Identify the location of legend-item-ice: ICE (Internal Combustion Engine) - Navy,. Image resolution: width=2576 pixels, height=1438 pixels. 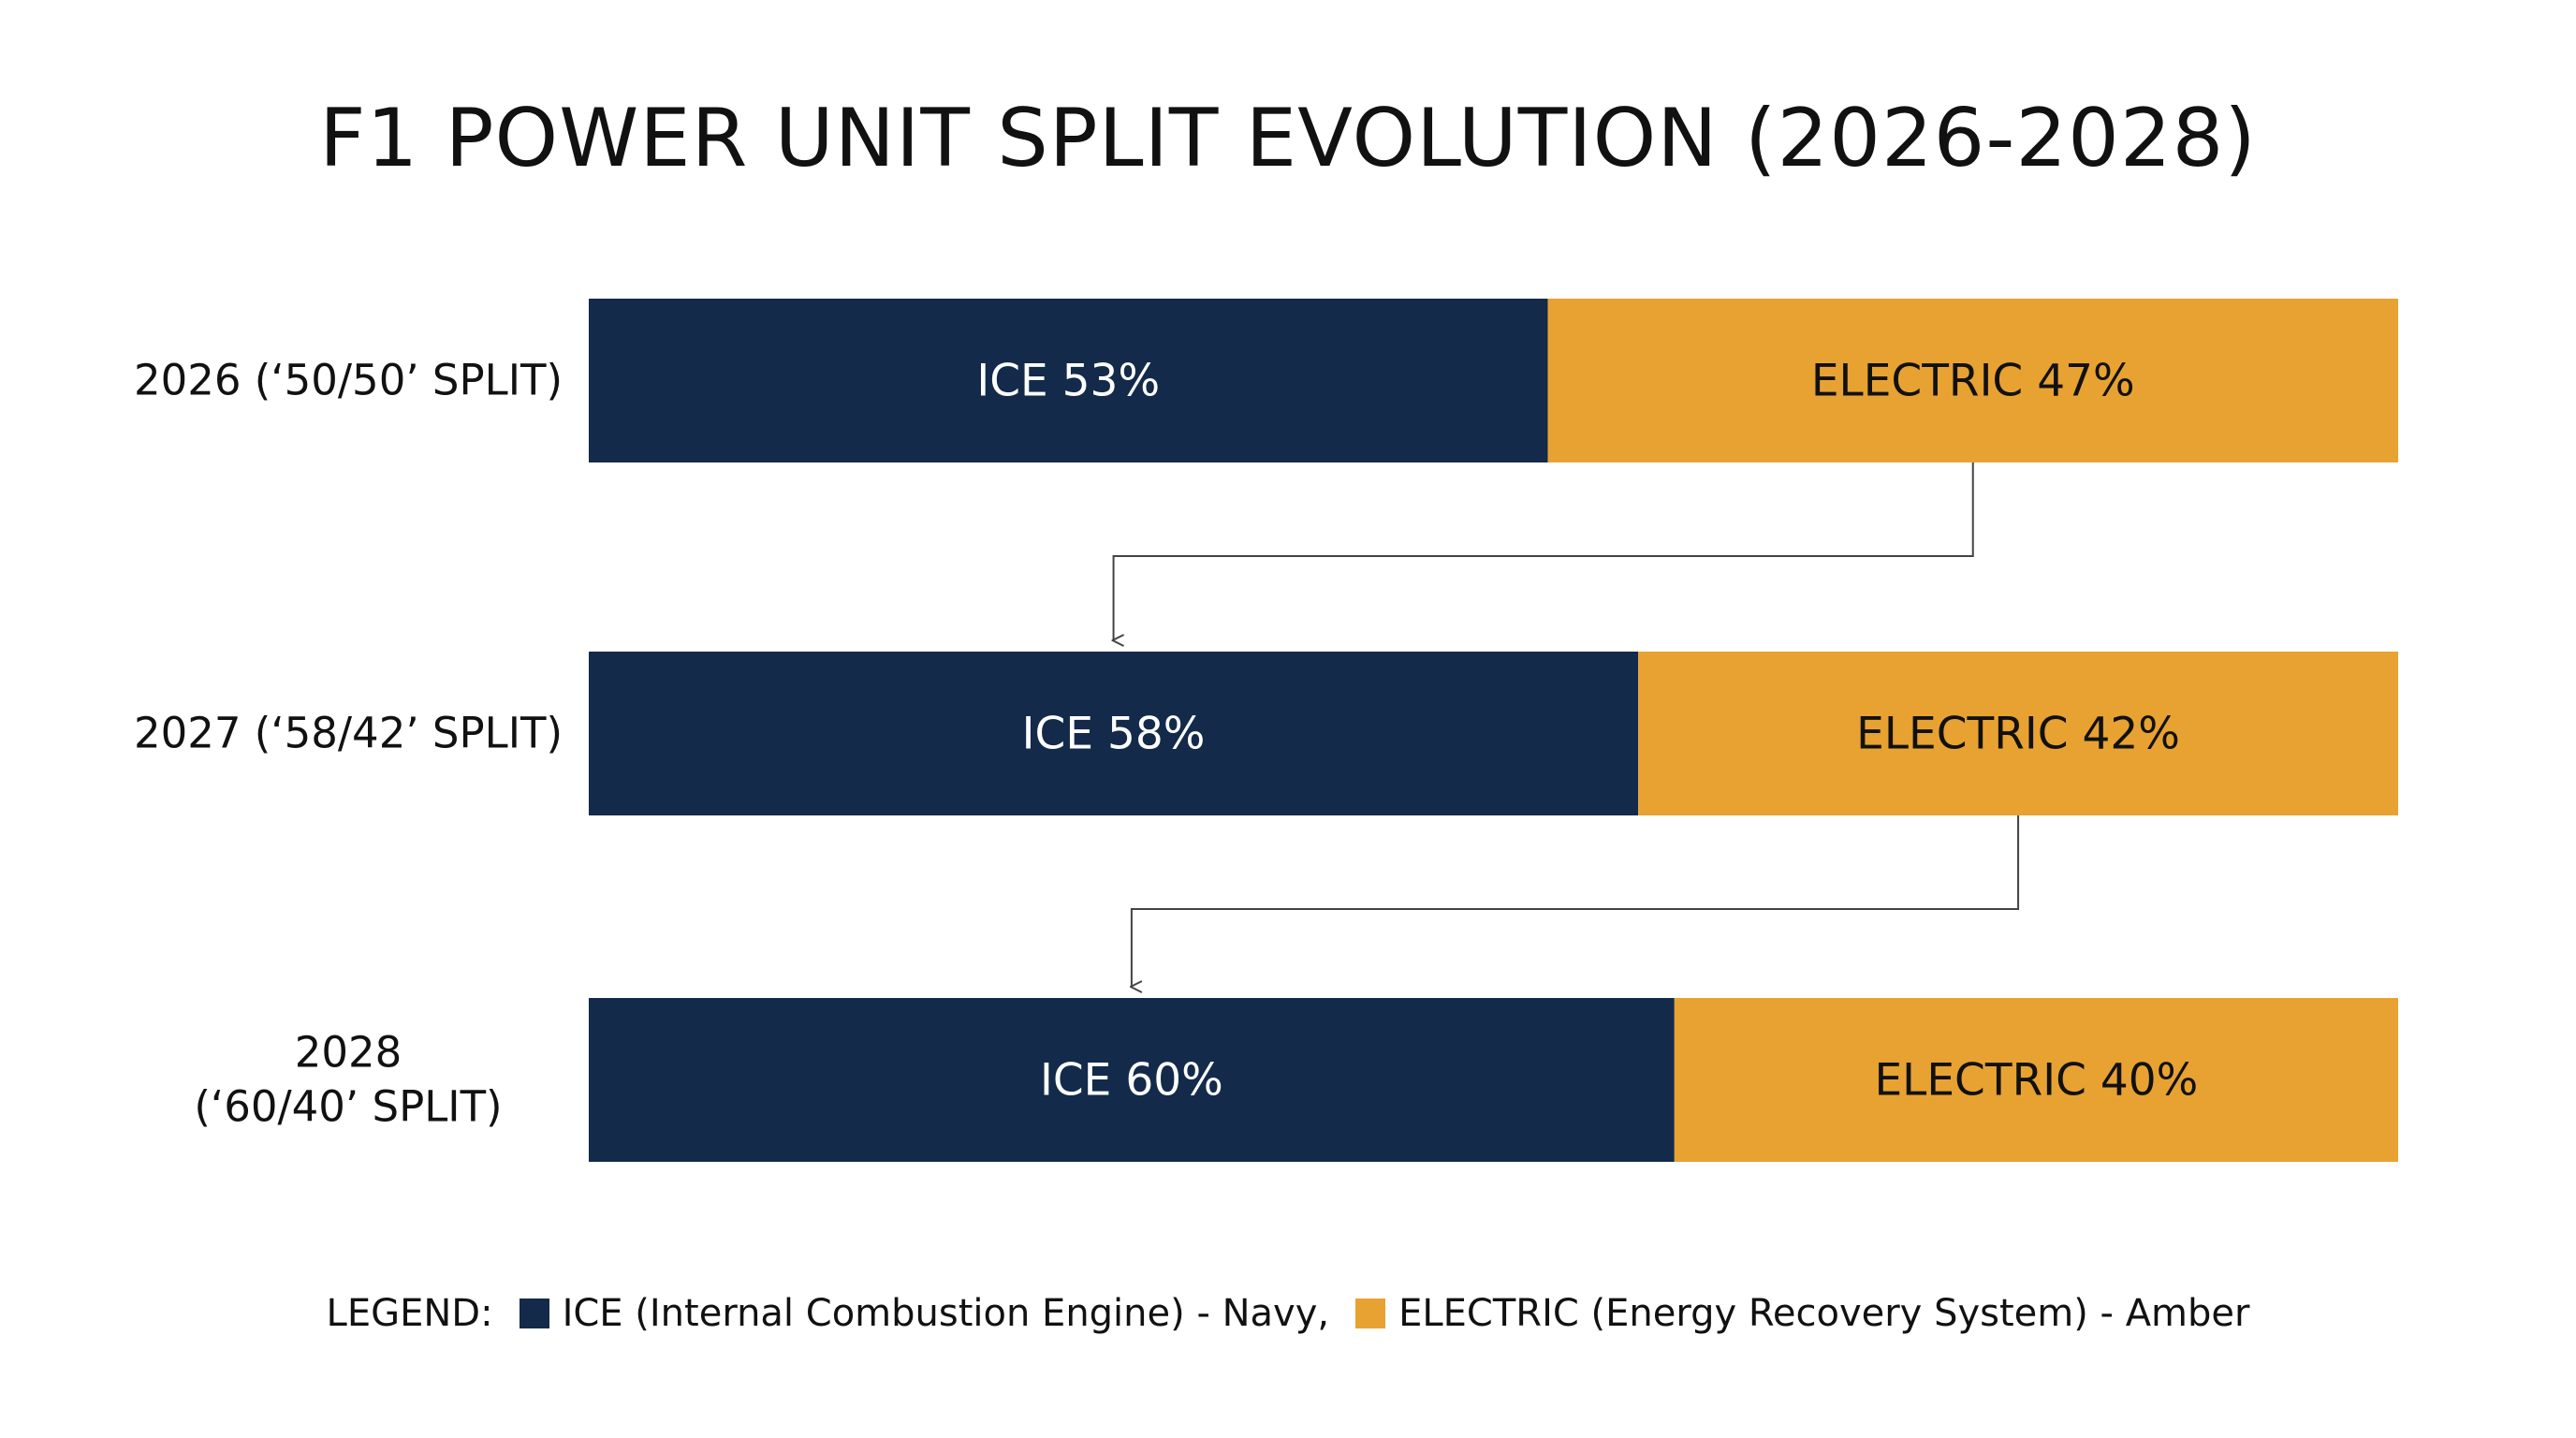
(911, 1313).